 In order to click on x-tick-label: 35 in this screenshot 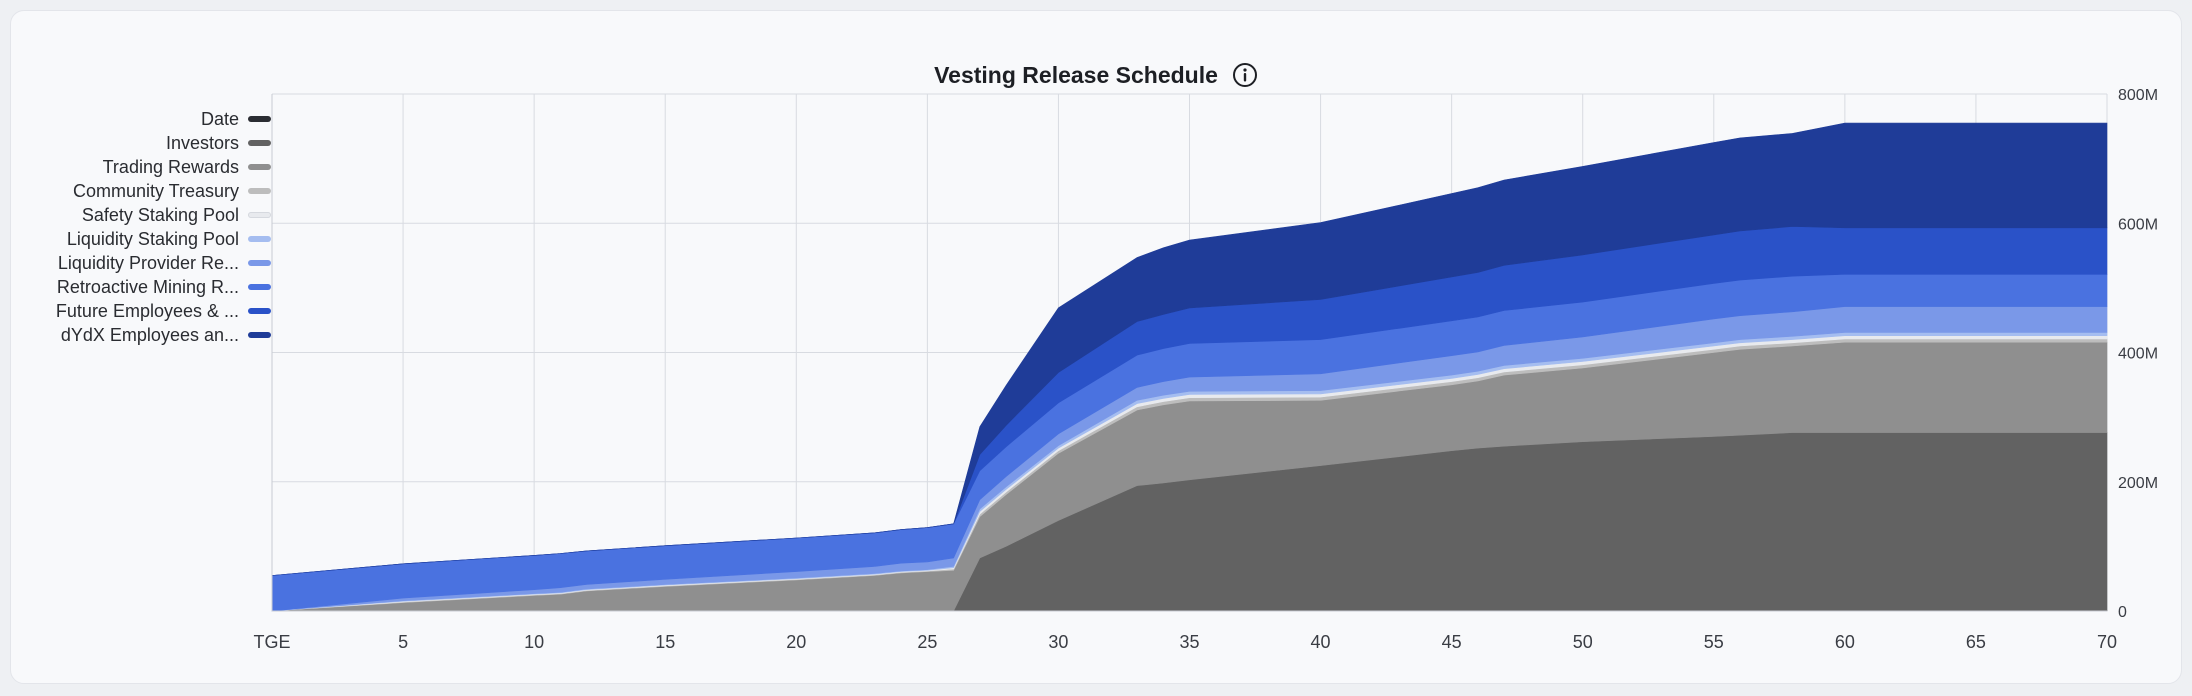, I will do `click(1189, 642)`.